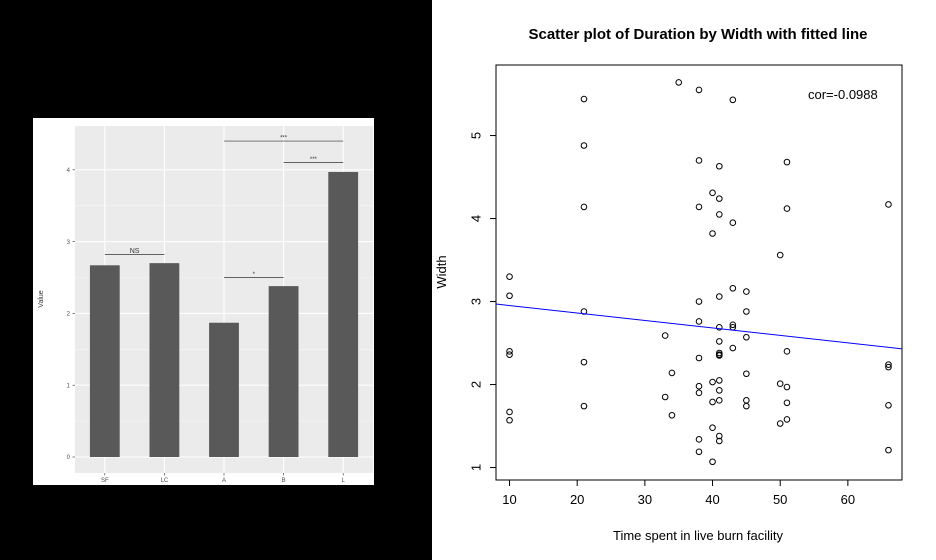  I want to click on scatter-x-tick-label: 10, so click(509, 499).